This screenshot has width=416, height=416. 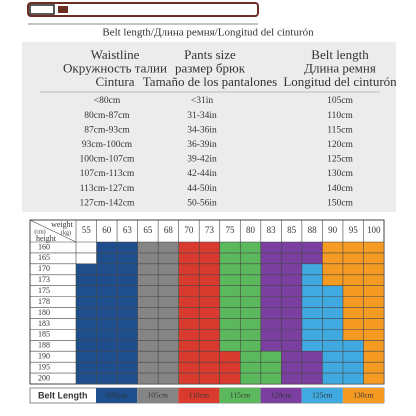 What do you see at coordinates (44, 257) in the screenshot?
I see `height-label: 165` at bounding box center [44, 257].